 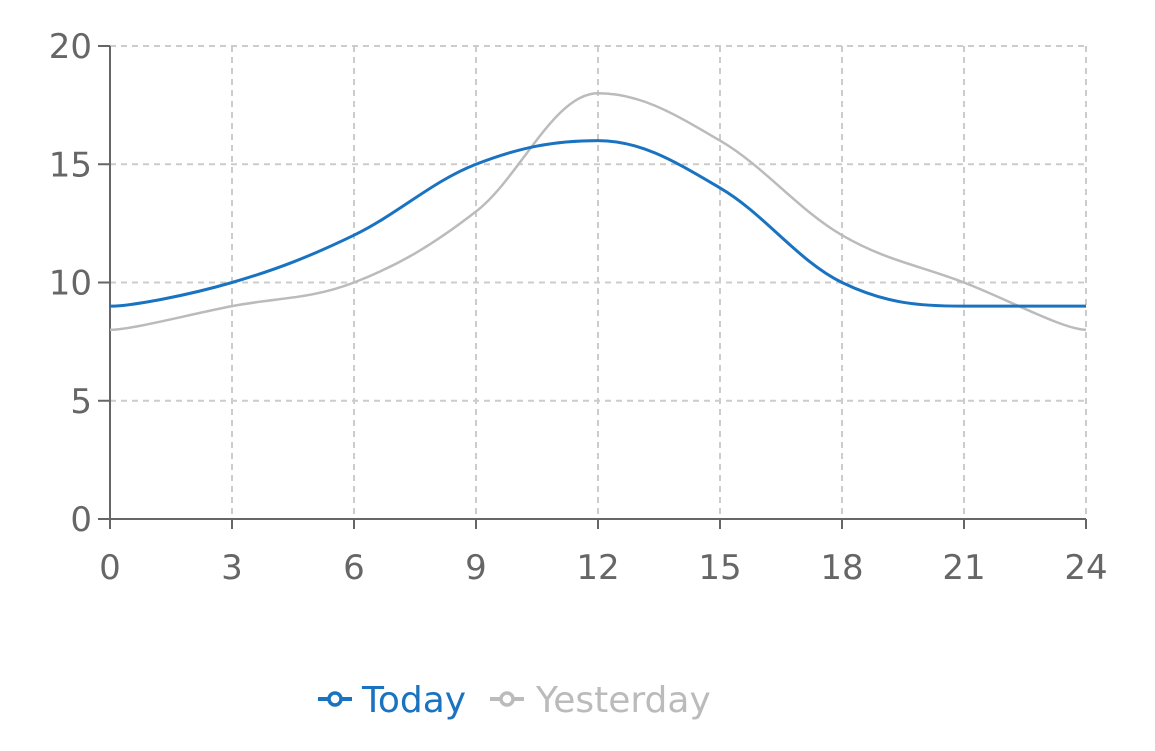 What do you see at coordinates (1085, 568) in the screenshot?
I see `x-tick-label: 24` at bounding box center [1085, 568].